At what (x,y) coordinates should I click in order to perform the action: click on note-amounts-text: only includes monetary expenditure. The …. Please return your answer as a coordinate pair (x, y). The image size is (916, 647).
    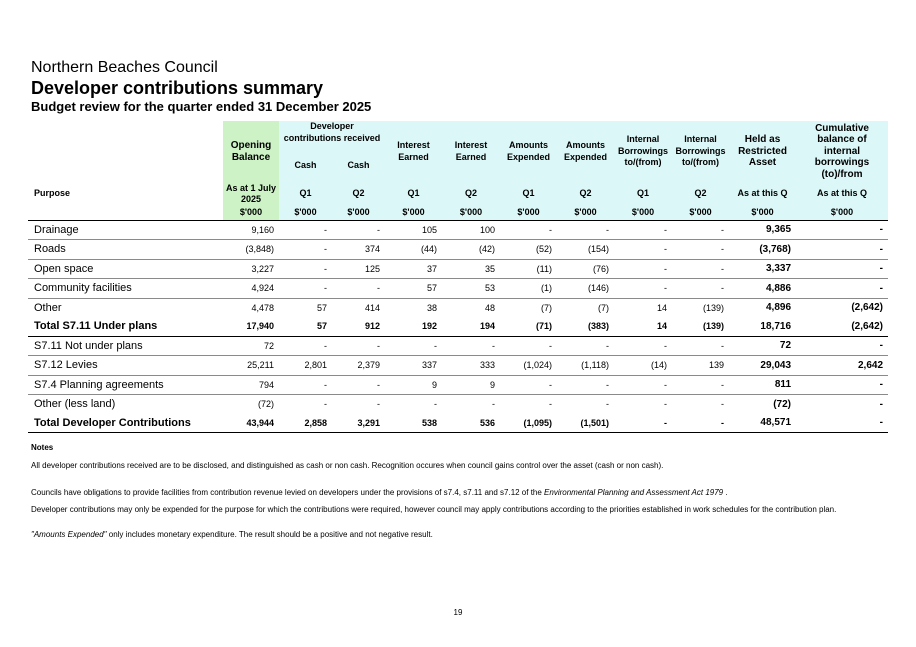
    Looking at the image, I should click on (269, 534).